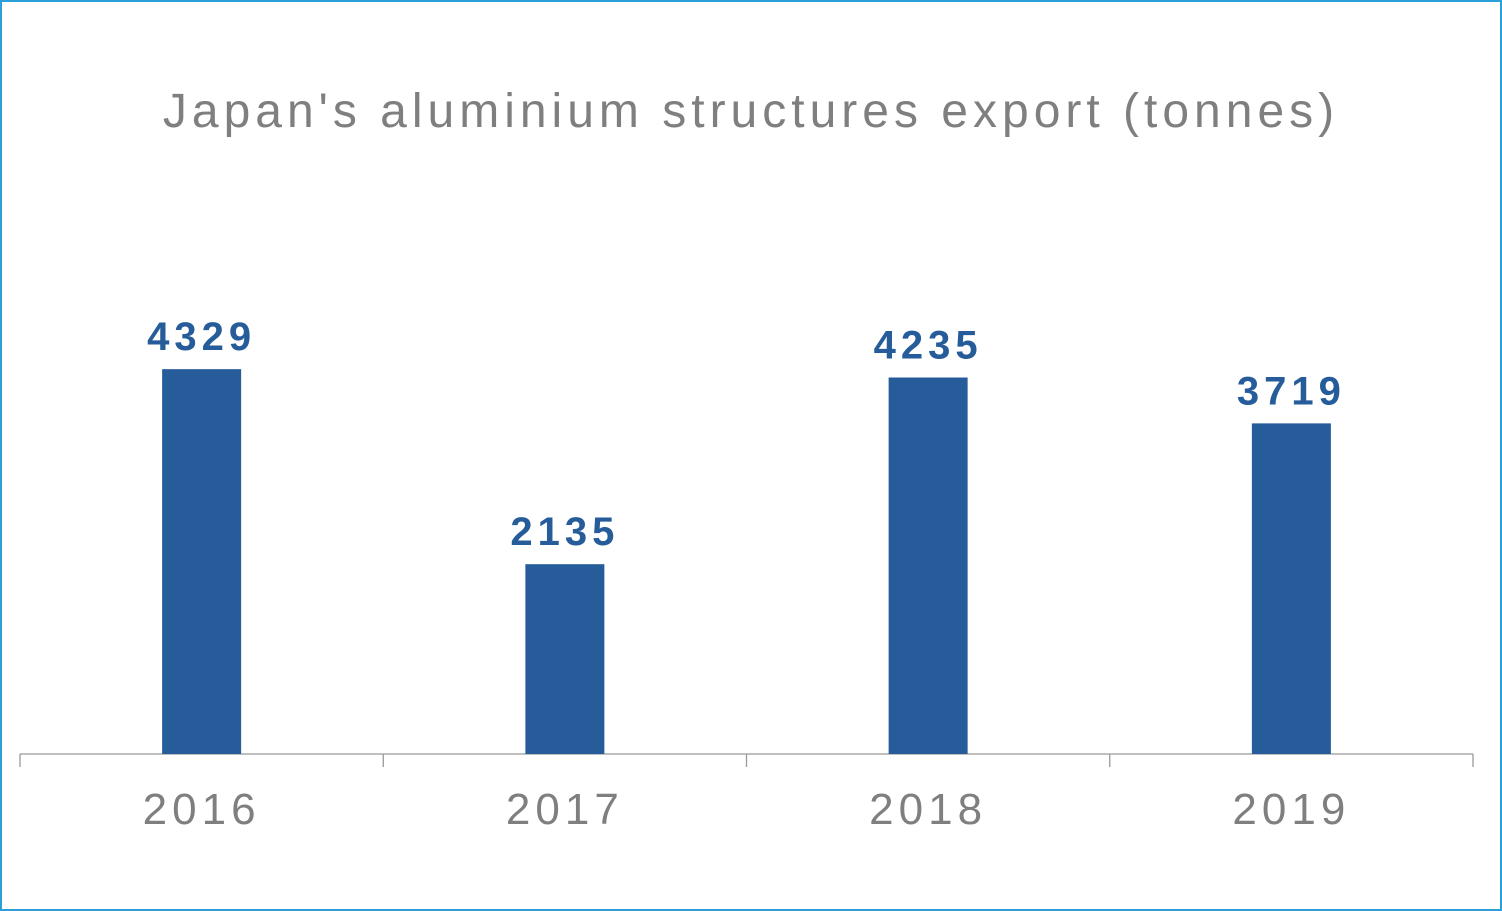 This screenshot has width=1502, height=911. What do you see at coordinates (1291, 391) in the screenshot?
I see `data-label-2019: 3719` at bounding box center [1291, 391].